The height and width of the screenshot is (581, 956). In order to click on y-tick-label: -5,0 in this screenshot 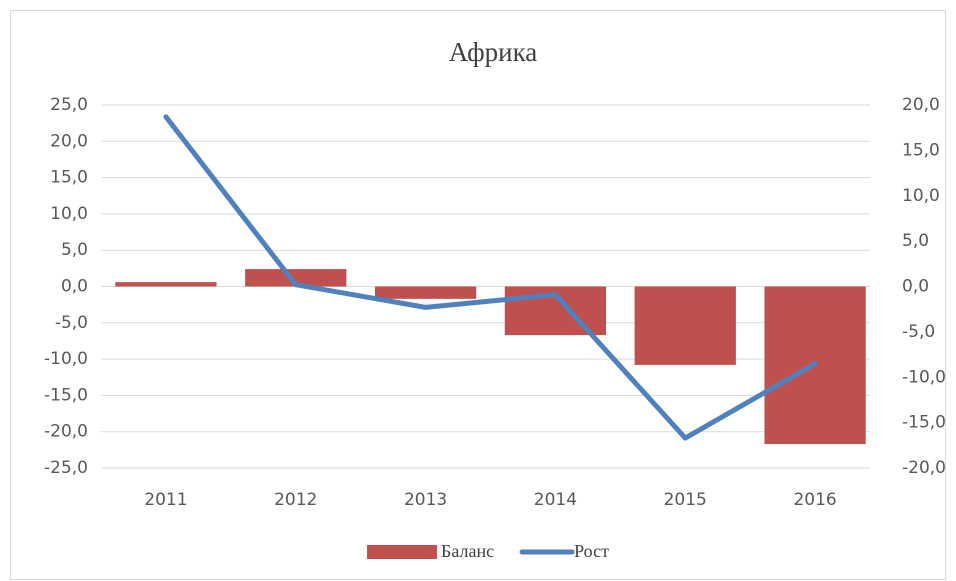, I will do `click(71, 323)`.